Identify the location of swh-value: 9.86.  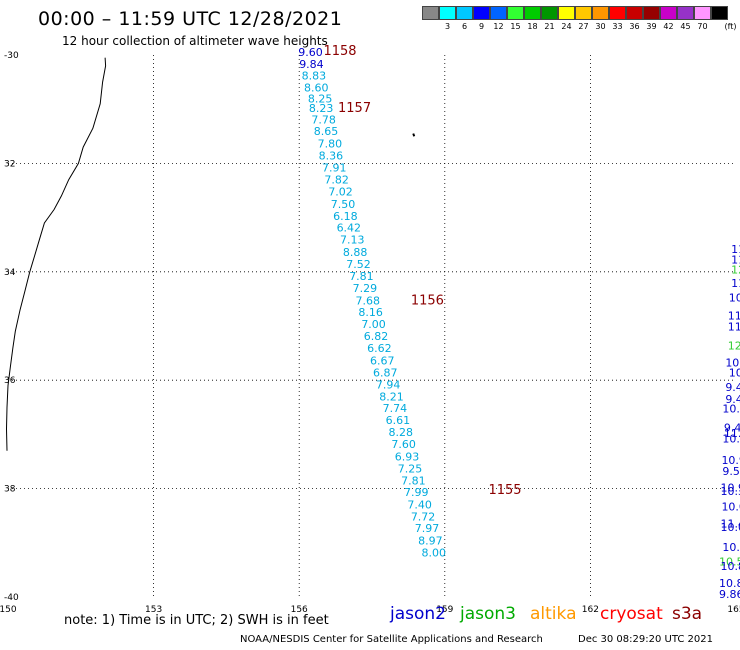
(729, 594).